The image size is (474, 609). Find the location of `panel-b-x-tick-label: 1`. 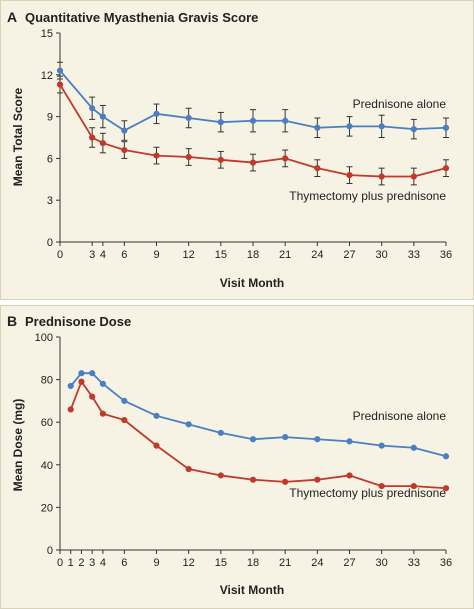

panel-b-x-tick-label: 1 is located at coordinates (71, 563).